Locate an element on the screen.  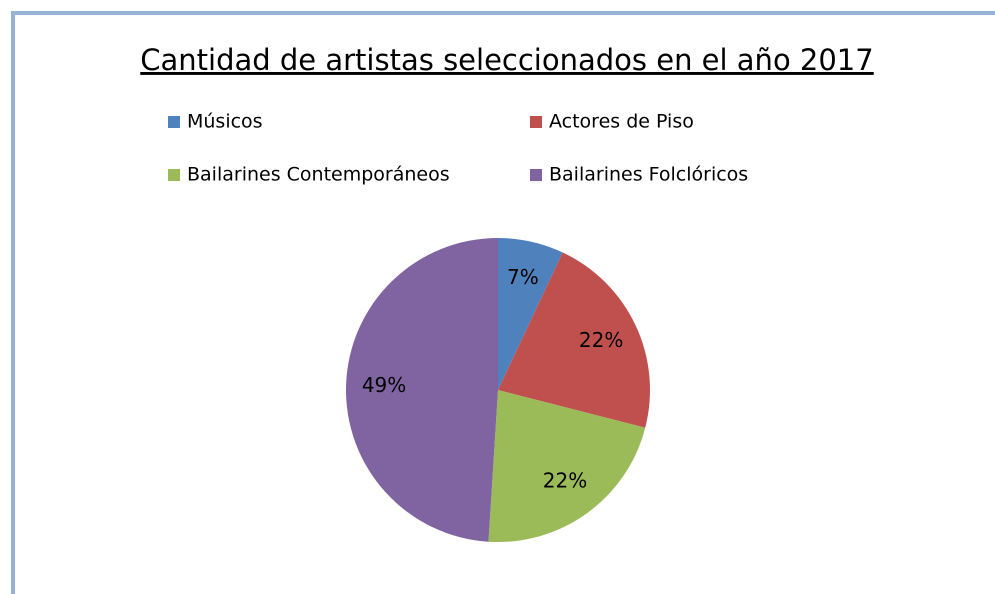
legend-label: Actores de Piso is located at coordinates (621, 122).